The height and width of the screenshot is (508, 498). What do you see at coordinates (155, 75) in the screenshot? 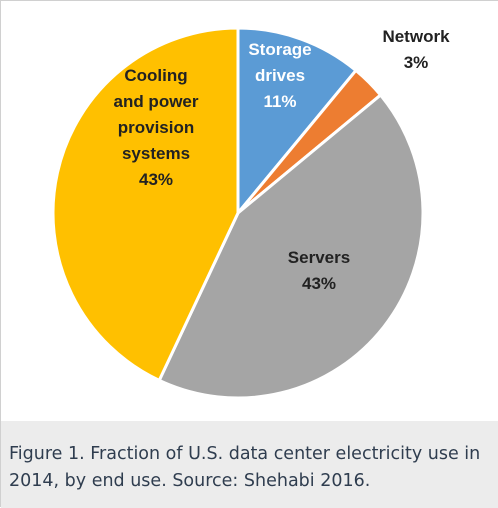
I see `slice-label-line-cooling-and-power-provision-systems: Cooling` at bounding box center [155, 75].